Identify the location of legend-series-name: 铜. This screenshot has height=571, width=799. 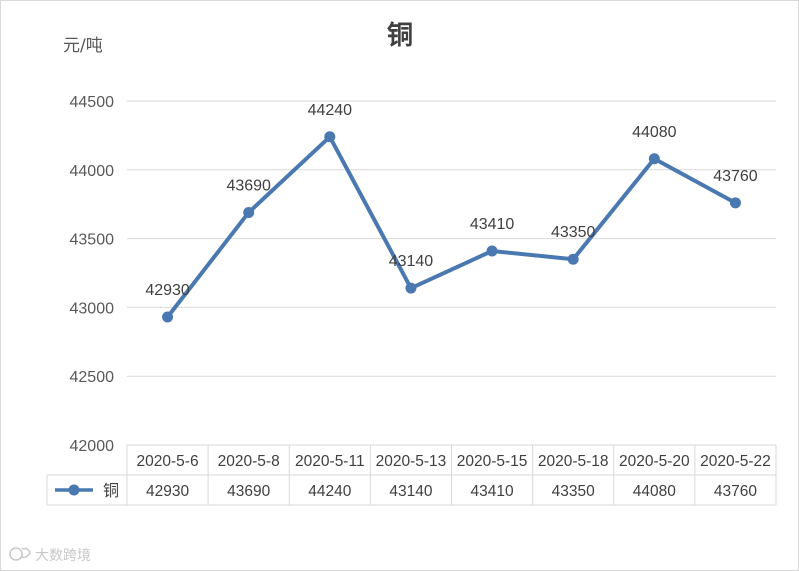
(111, 490).